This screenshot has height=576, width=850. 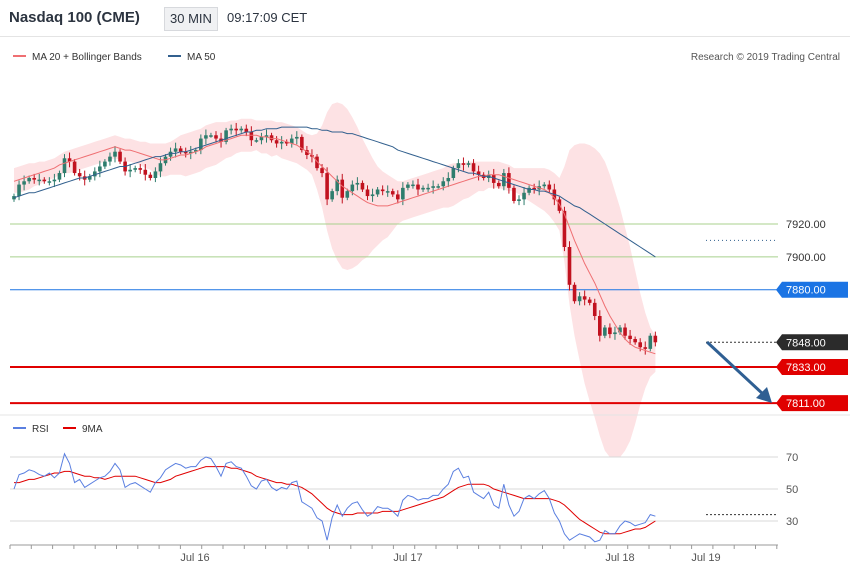 I want to click on chart-header: Nasdaq 100 (CME) 30 MIN 09:17:09 CET, so click(x=425, y=18).